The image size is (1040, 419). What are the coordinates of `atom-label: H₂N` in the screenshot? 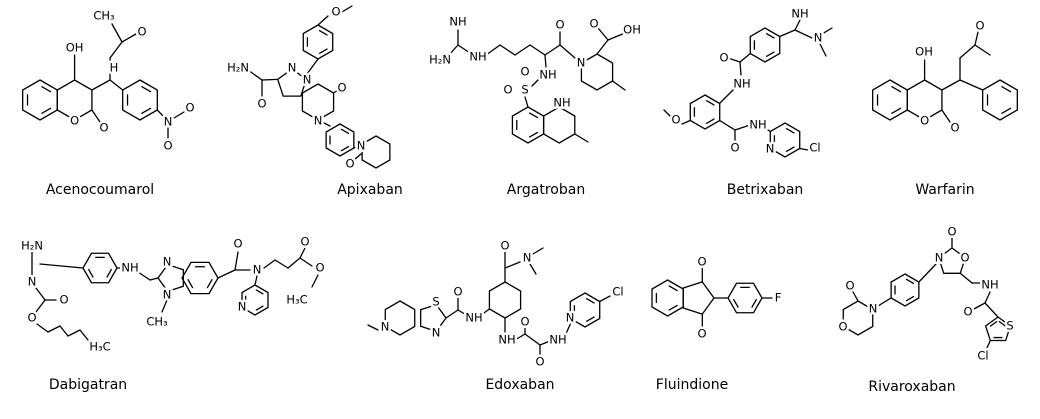 It's located at (440, 60).